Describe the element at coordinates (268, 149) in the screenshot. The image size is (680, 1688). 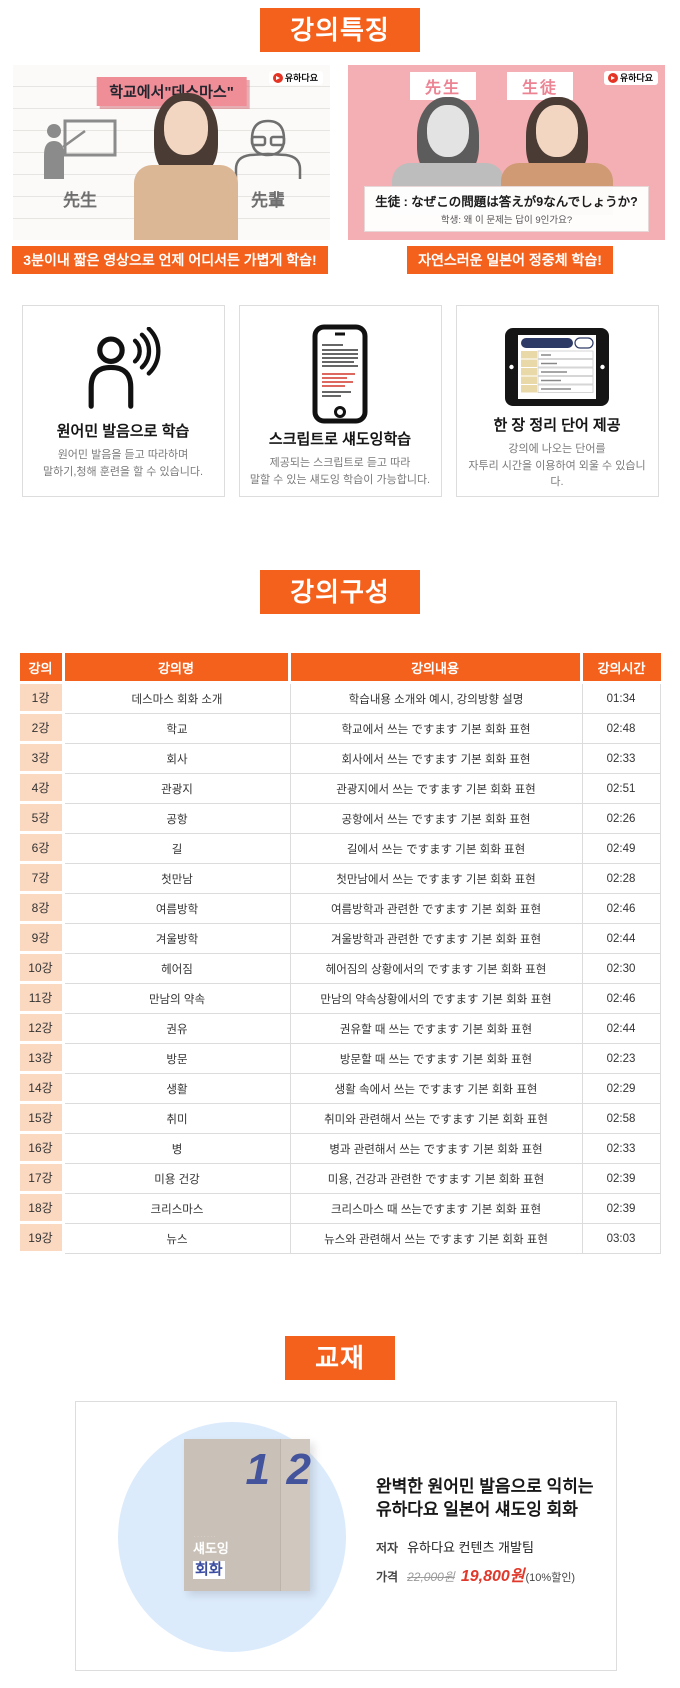
I see `senior-person-icon` at that location.